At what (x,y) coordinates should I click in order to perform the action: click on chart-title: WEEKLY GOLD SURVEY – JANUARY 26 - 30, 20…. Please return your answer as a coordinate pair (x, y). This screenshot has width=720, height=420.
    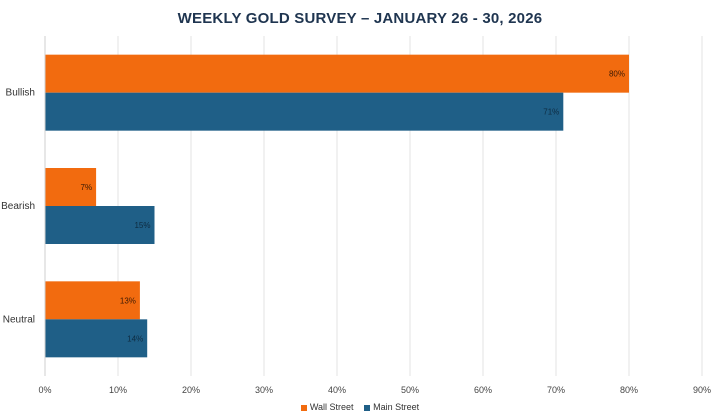
    Looking at the image, I should click on (360, 18).